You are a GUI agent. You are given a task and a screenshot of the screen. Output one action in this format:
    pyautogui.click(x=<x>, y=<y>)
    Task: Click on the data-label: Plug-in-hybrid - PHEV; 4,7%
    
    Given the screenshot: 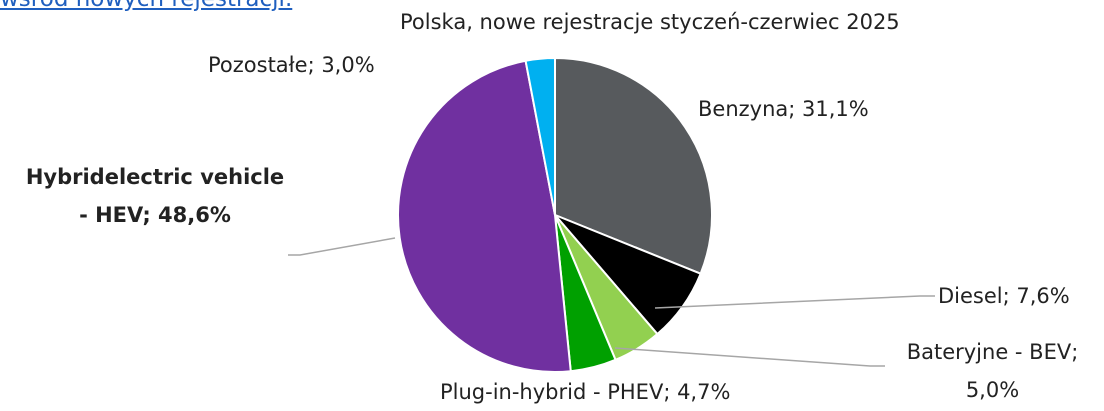 What is the action you would take?
    pyautogui.click(x=585, y=392)
    